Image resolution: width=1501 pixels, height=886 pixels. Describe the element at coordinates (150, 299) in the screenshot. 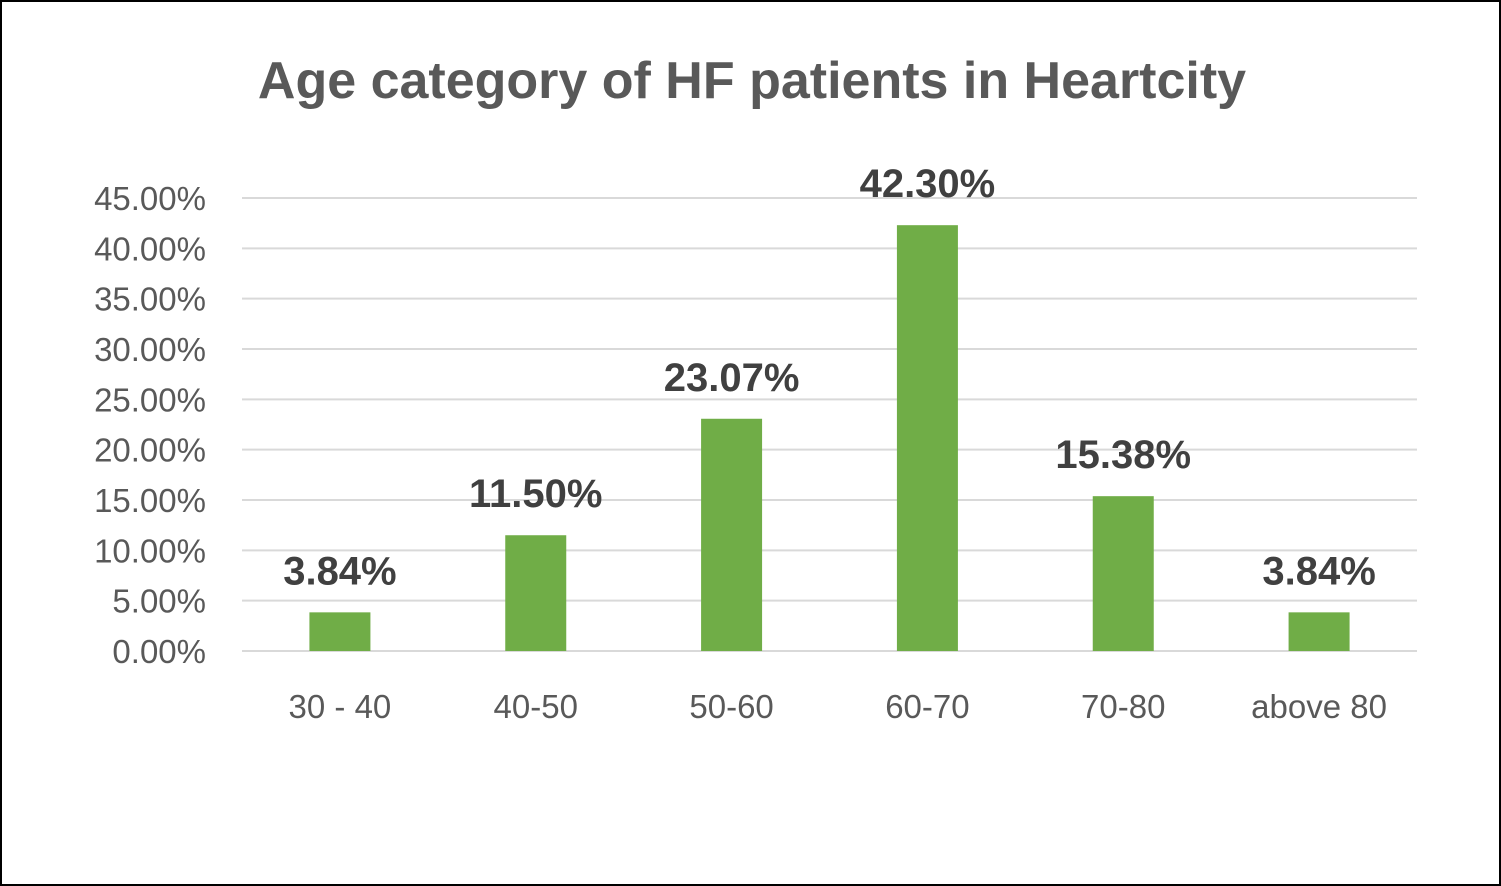

I see `y-tick-label: 35.00%` at that location.